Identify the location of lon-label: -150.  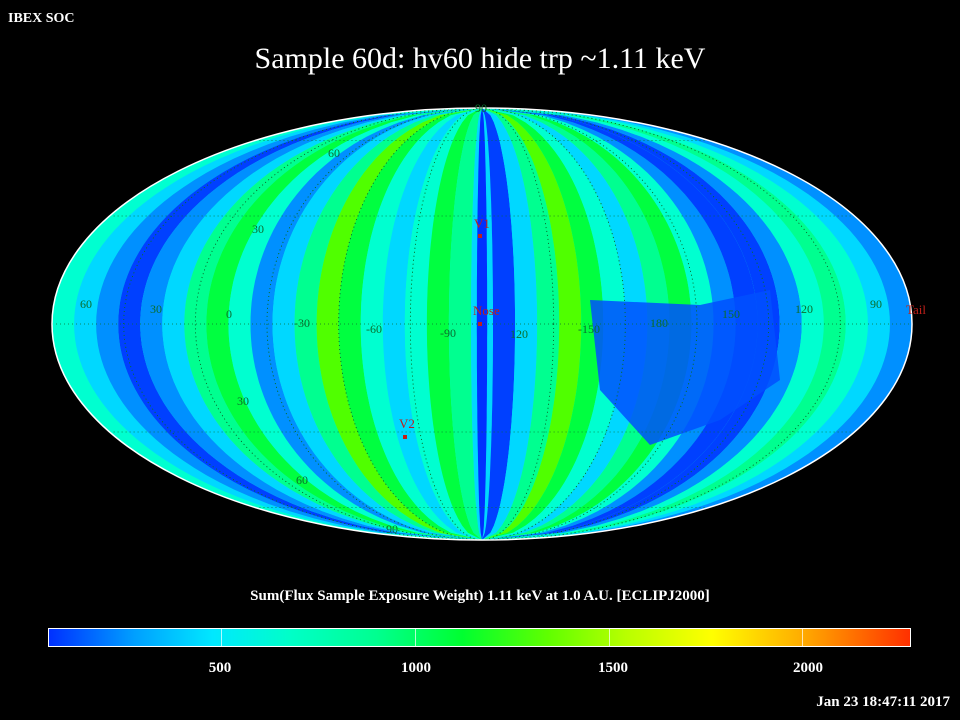
(589, 329).